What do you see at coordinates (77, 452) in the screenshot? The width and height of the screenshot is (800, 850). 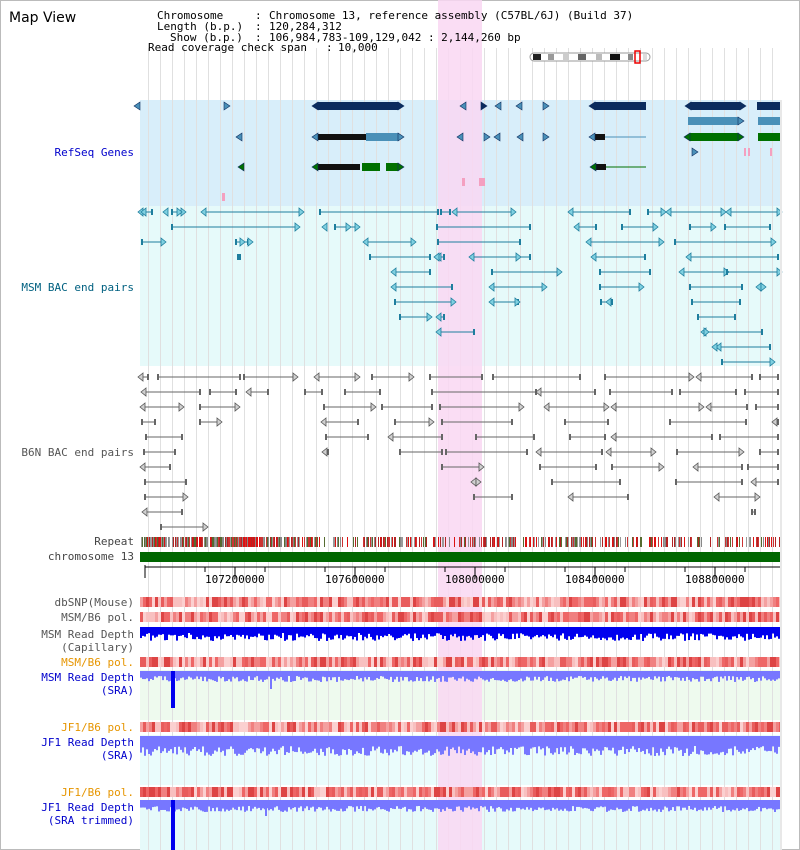 I see `track-label-b6n-bac: B6N BAC end pairs` at bounding box center [77, 452].